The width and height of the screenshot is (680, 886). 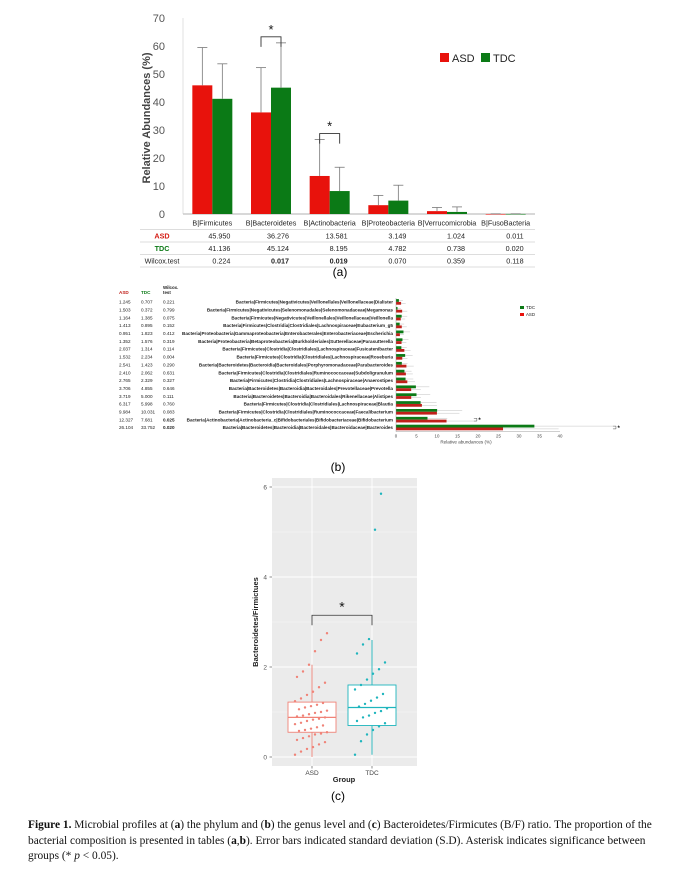 What do you see at coordinates (161, 236) in the screenshot?
I see `panel-a-table-rowlabel: ASD` at bounding box center [161, 236].